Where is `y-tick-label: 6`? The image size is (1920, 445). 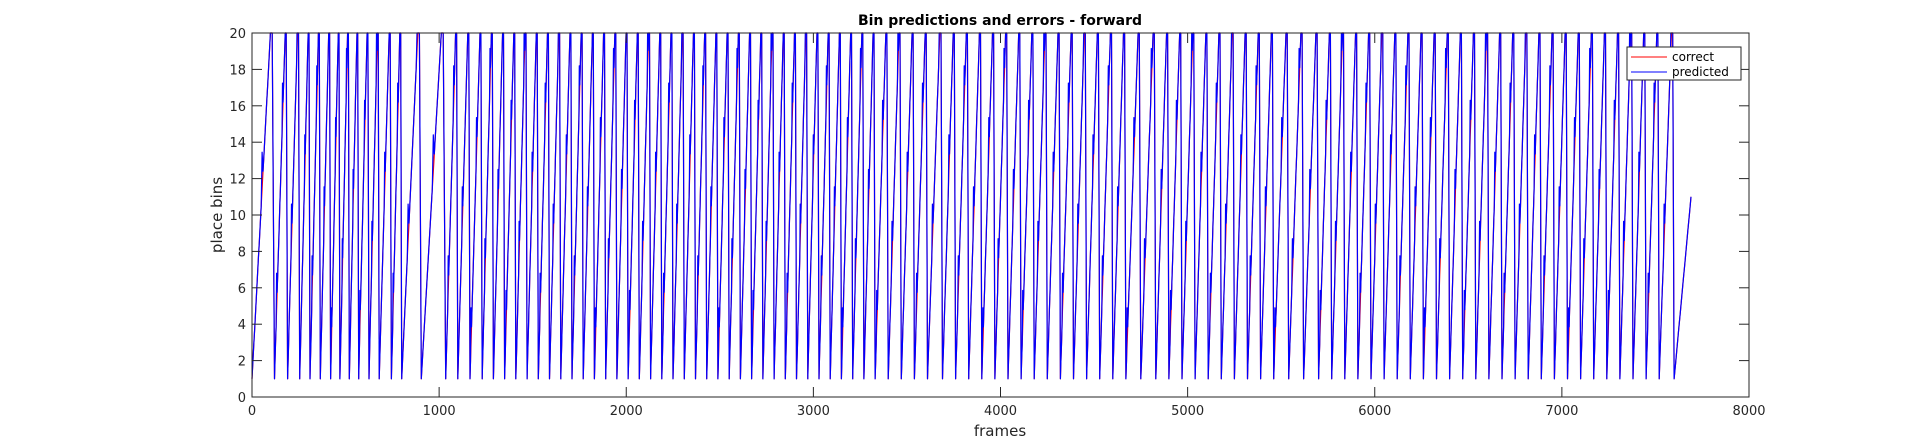 y-tick-label: 6 is located at coordinates (242, 289).